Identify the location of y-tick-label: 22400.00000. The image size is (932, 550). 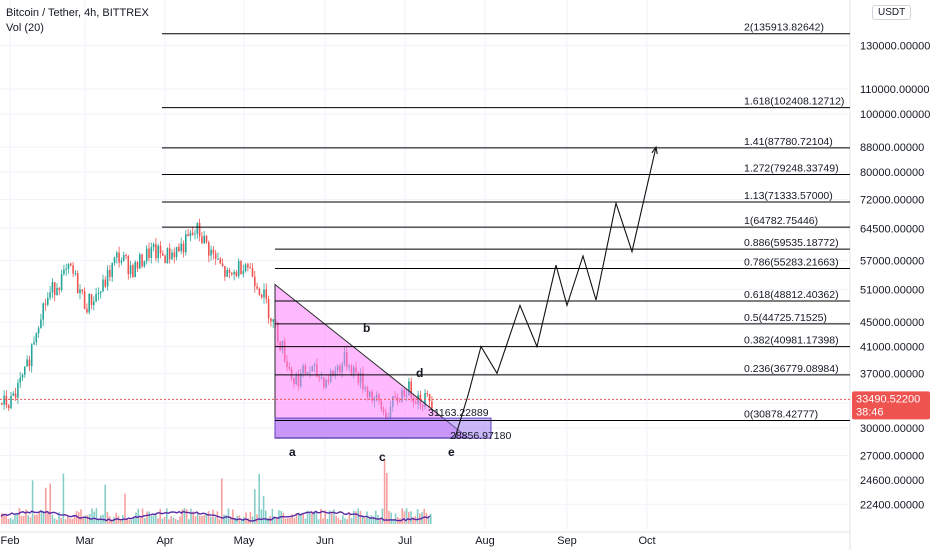
(892, 505).